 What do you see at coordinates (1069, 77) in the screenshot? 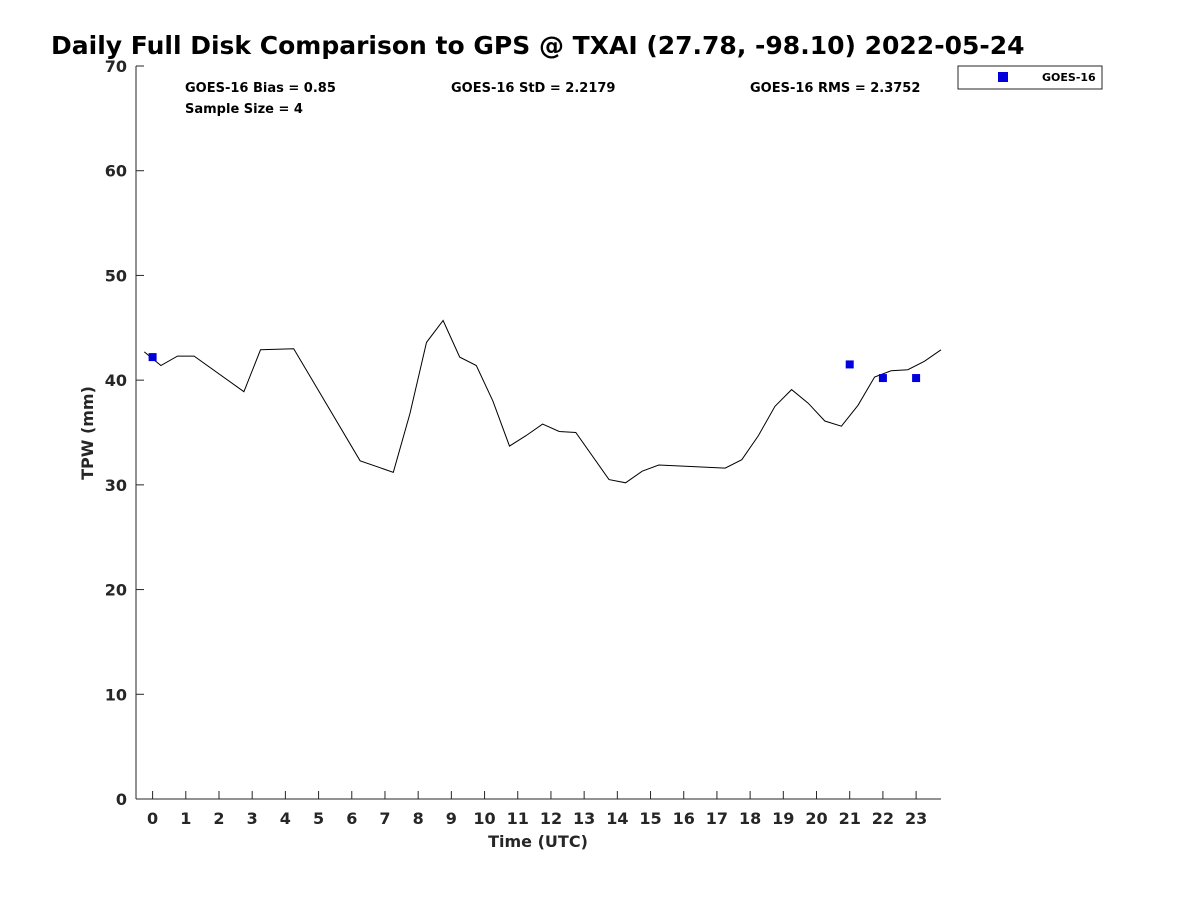
I see `legend-label-goes16: GOES-16` at bounding box center [1069, 77].